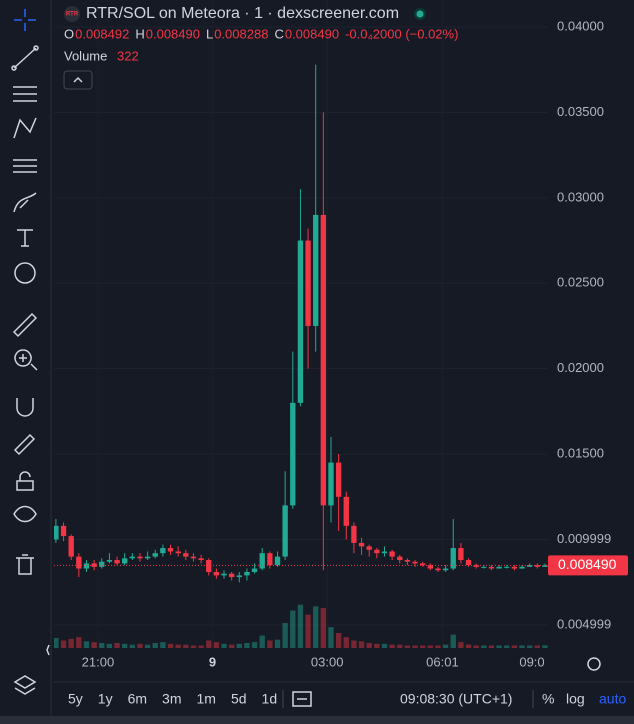 Image resolution: width=634 pixels, height=724 pixels. What do you see at coordinates (270, 699) in the screenshot?
I see `range-button: 1d` at bounding box center [270, 699].